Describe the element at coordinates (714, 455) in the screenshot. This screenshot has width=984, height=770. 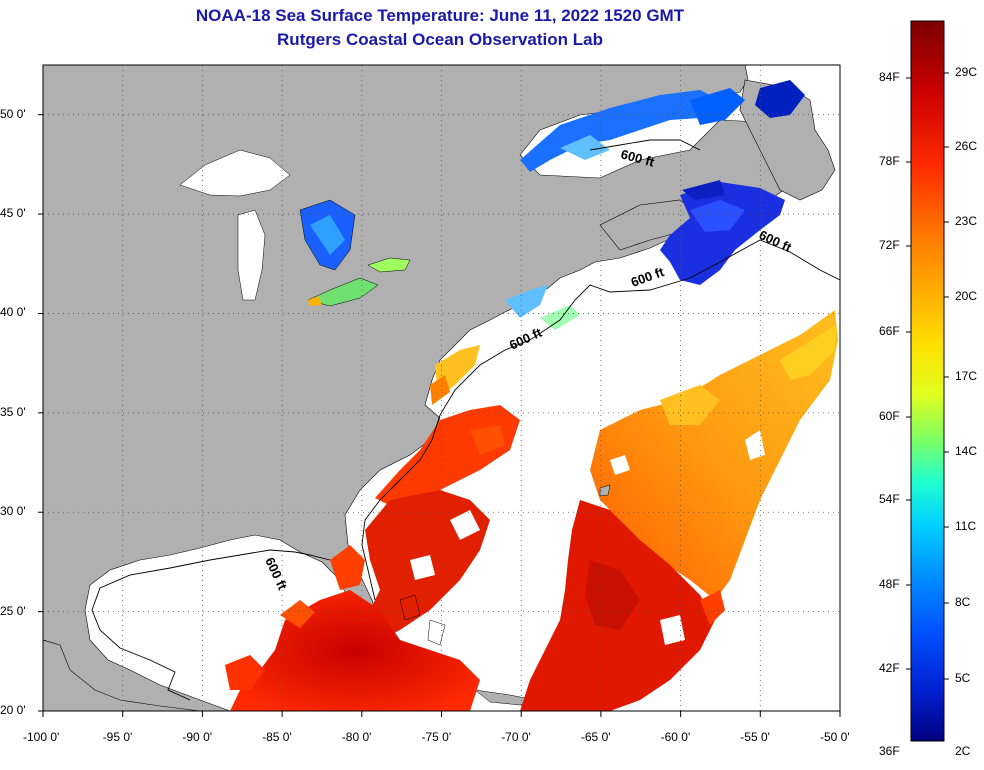
I see `sst-open-atlantic` at that location.